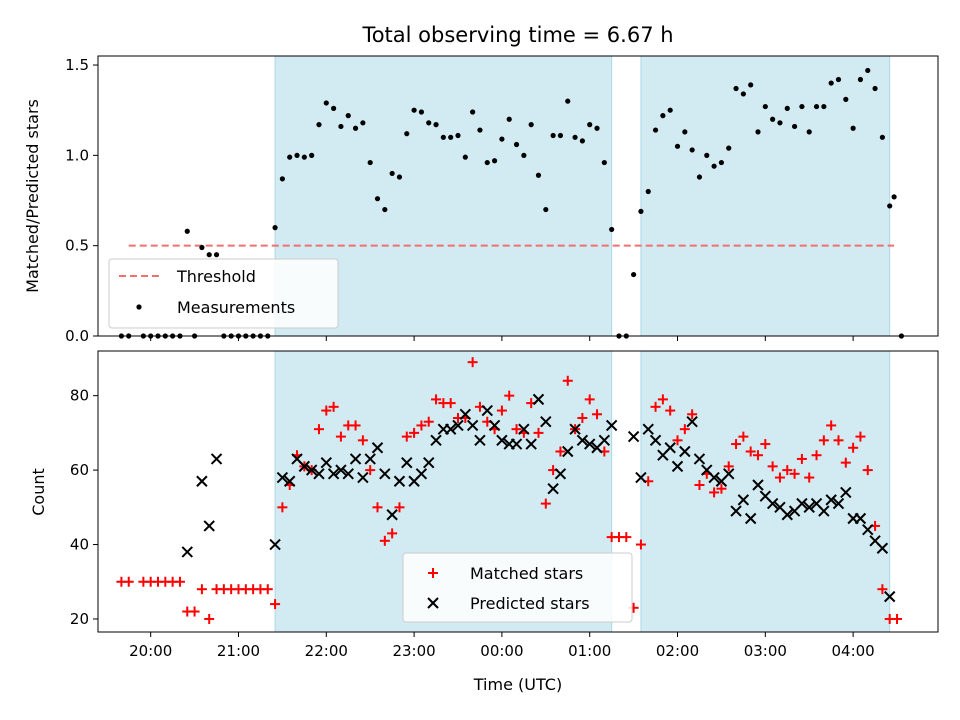 The width and height of the screenshot is (960, 720). Describe the element at coordinates (223, 293) in the screenshot. I see `ratio-legend-box` at that location.